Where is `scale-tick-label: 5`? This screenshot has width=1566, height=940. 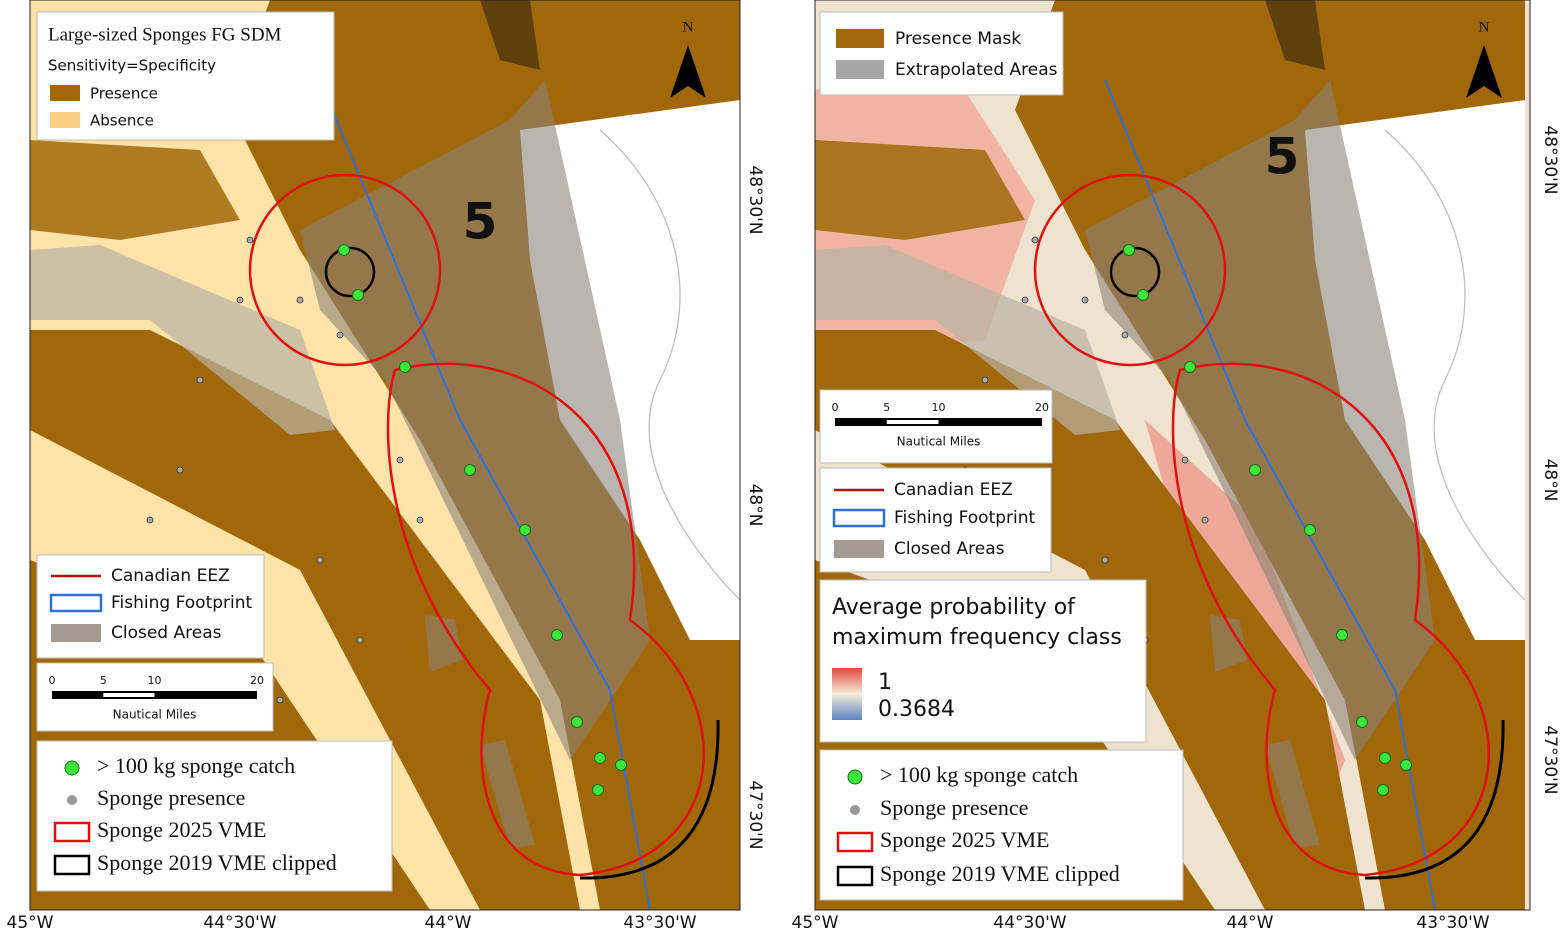 scale-tick-label: 5 is located at coordinates (103, 680).